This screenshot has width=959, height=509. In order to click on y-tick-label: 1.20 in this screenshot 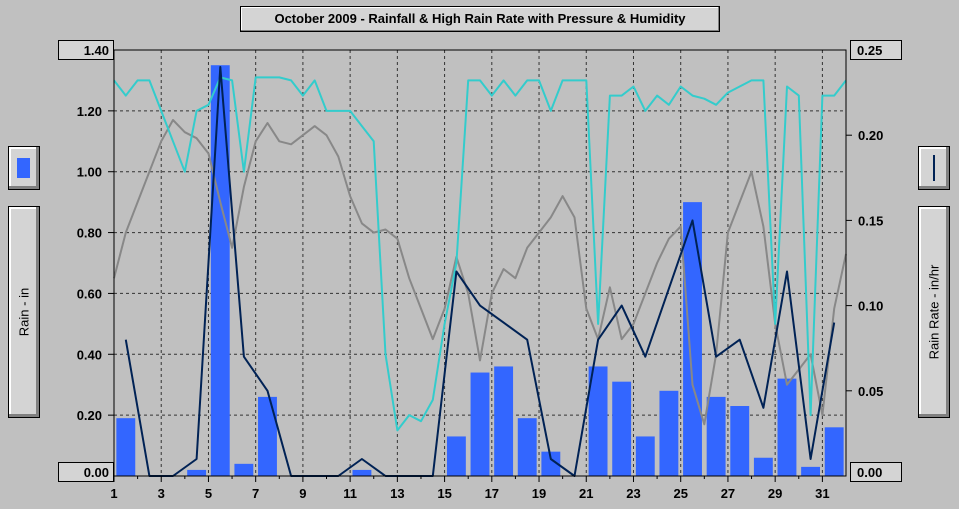, I will do `click(89, 111)`.